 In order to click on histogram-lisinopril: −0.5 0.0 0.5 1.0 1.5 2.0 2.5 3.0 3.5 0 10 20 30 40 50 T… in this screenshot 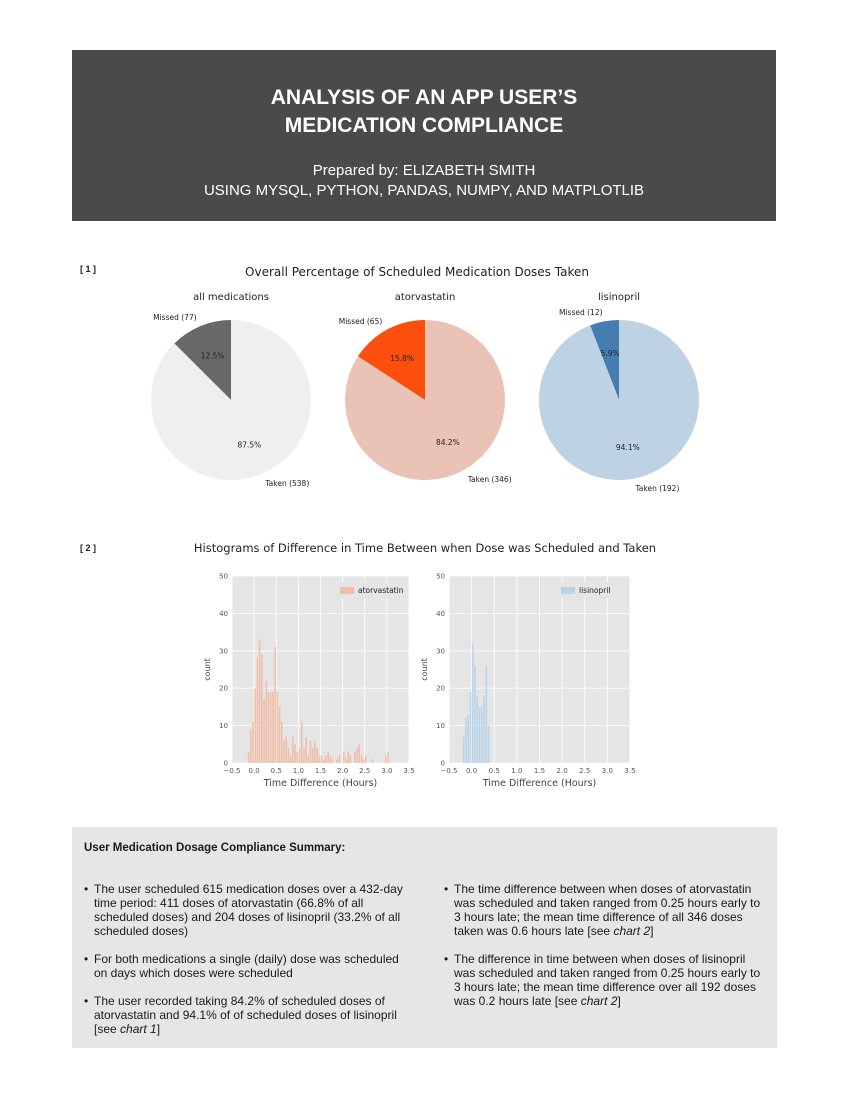, I will do `click(528, 681)`.